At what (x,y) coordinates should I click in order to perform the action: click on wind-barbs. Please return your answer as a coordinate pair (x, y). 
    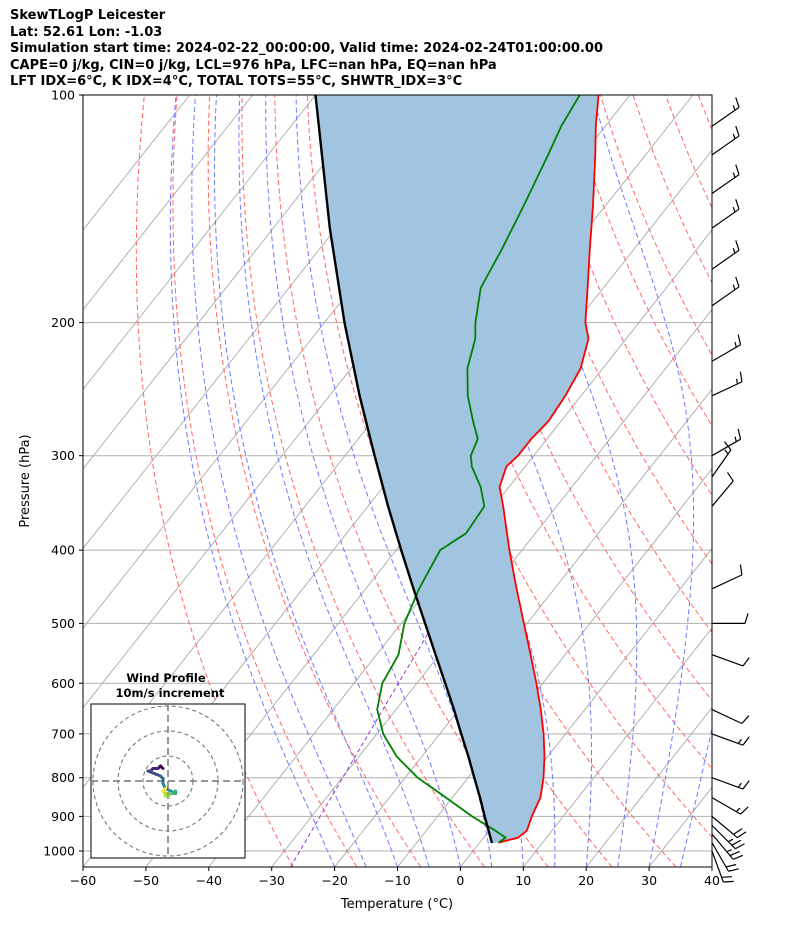
    Looking at the image, I should click on (730, 490).